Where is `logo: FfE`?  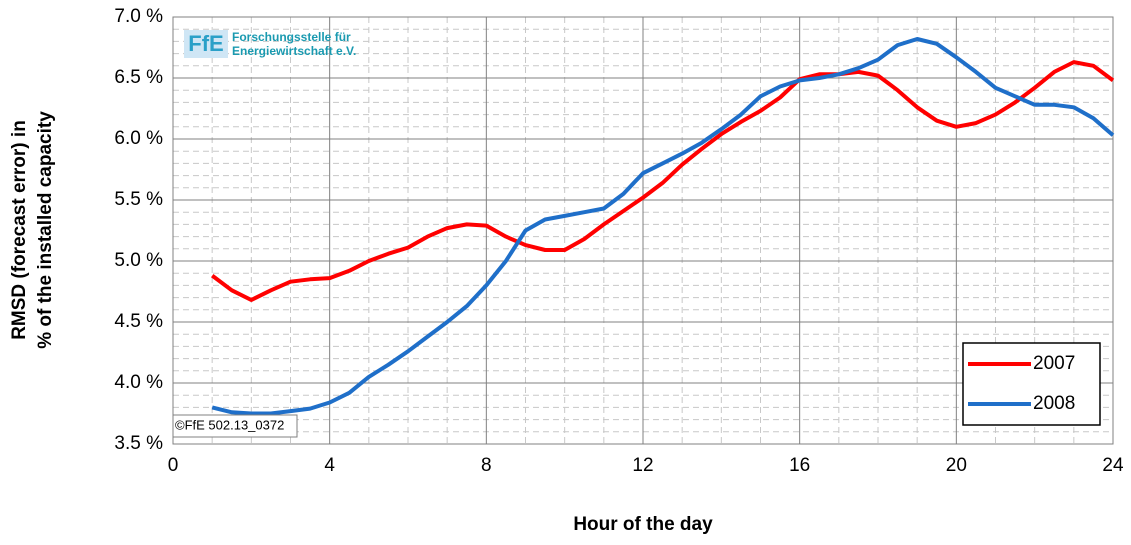
logo: FfE is located at coordinates (205, 43).